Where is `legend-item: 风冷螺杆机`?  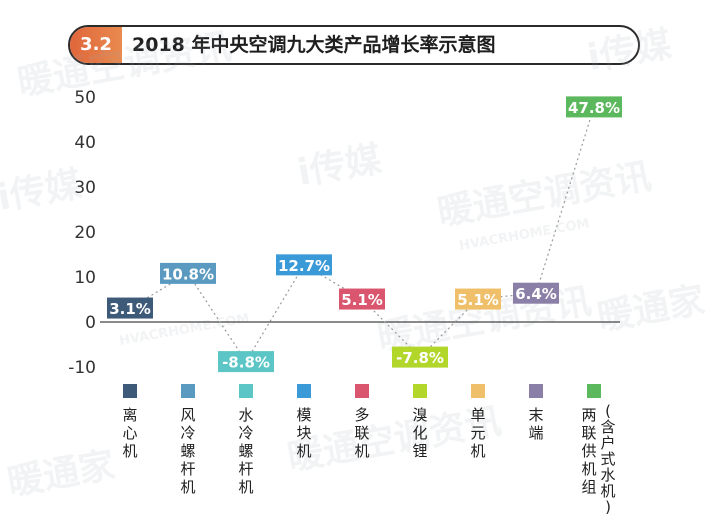
legend-item: 风冷螺杆机 is located at coordinates (188, 440).